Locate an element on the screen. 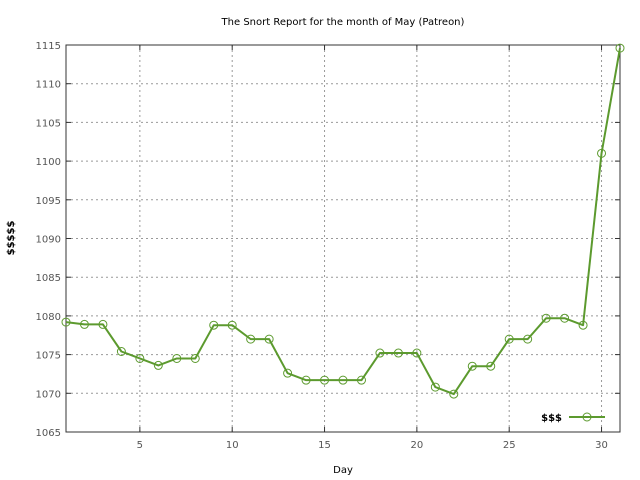 The height and width of the screenshot is (480, 640). y-tick-label: 1095 is located at coordinates (48, 201).